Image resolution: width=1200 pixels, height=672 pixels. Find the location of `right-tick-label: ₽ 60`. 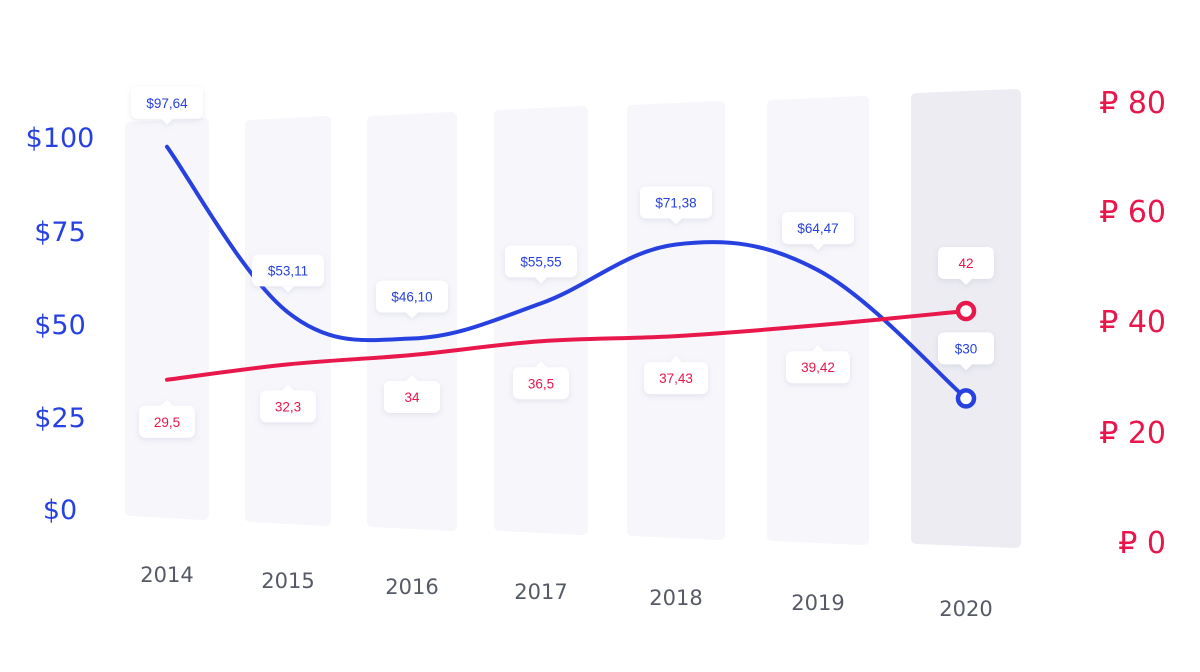

right-tick-label: ₽ 60 is located at coordinates (1132, 212).